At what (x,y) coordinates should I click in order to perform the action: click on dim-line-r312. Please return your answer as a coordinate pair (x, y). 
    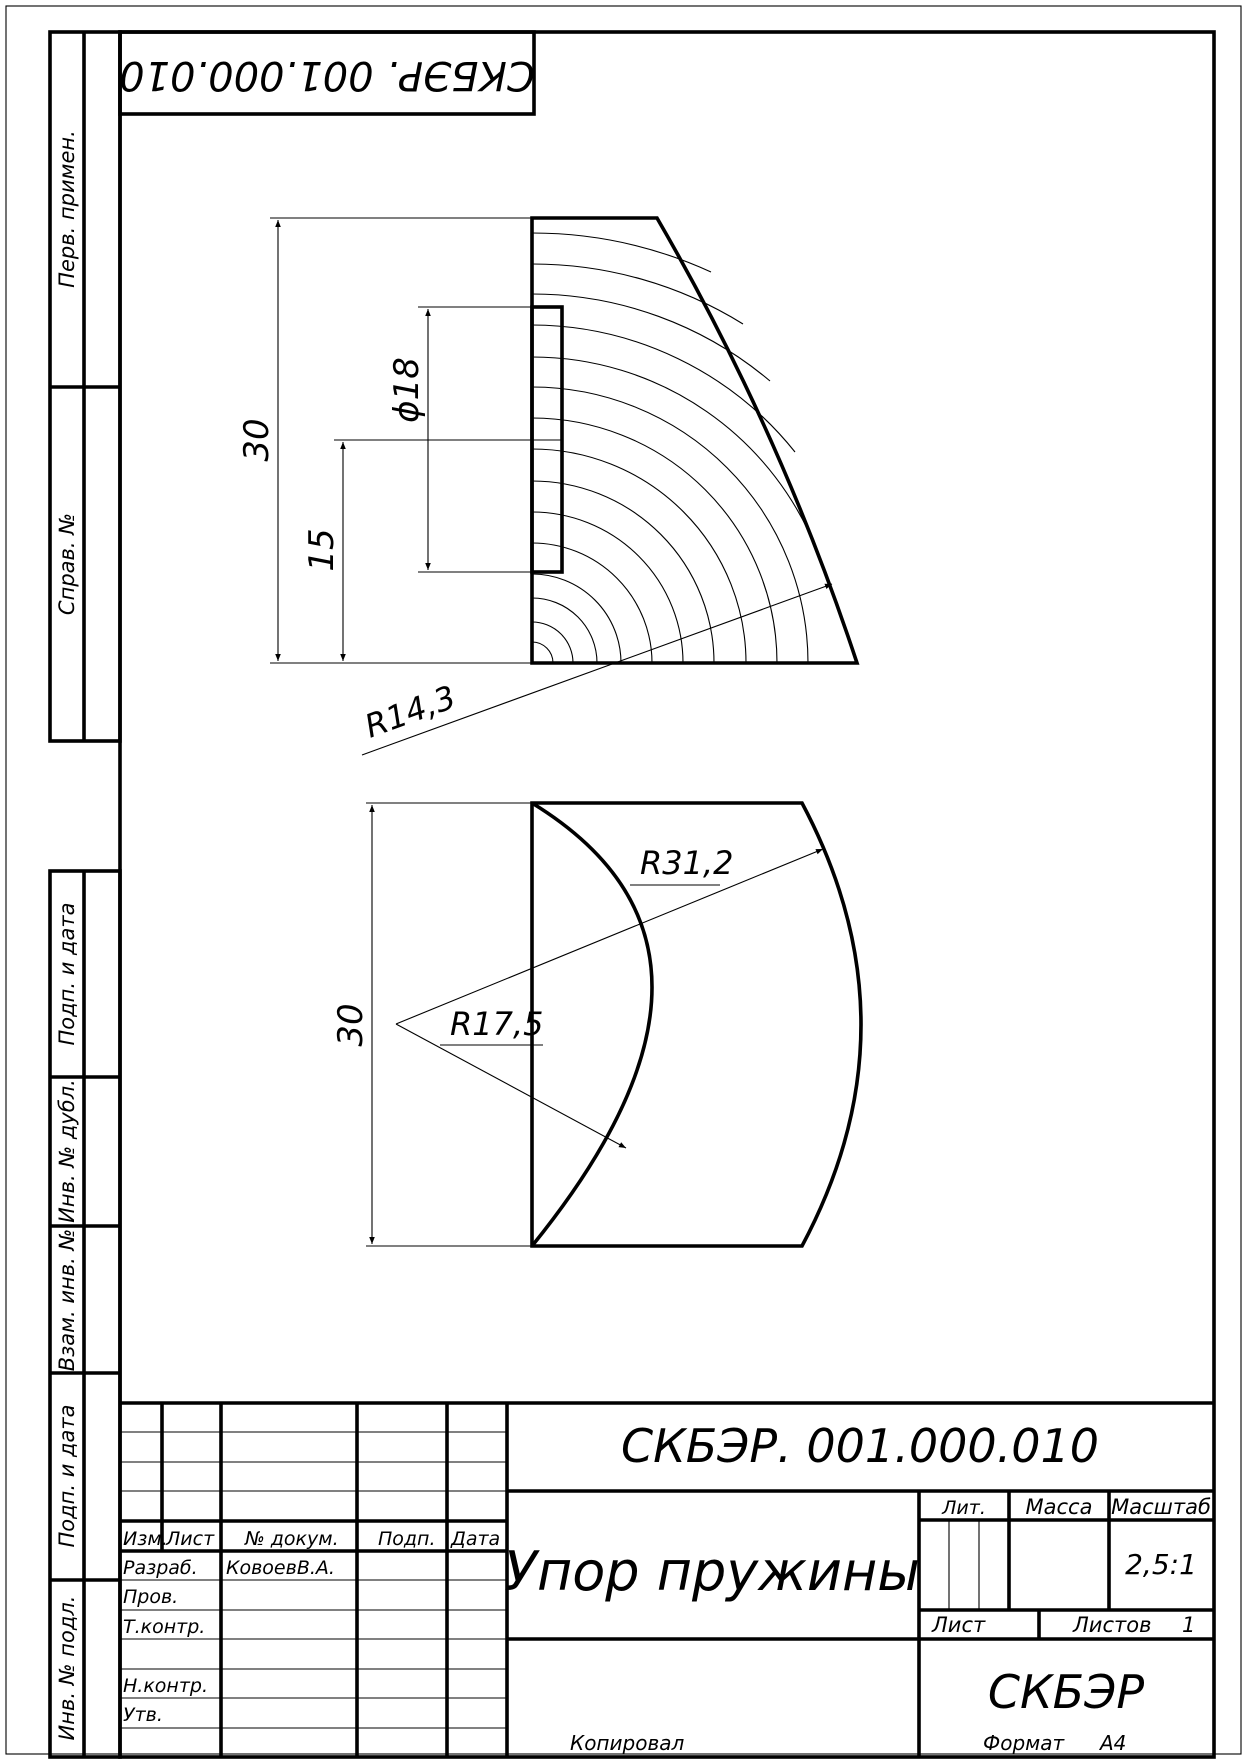
    Looking at the image, I should click on (609, 936).